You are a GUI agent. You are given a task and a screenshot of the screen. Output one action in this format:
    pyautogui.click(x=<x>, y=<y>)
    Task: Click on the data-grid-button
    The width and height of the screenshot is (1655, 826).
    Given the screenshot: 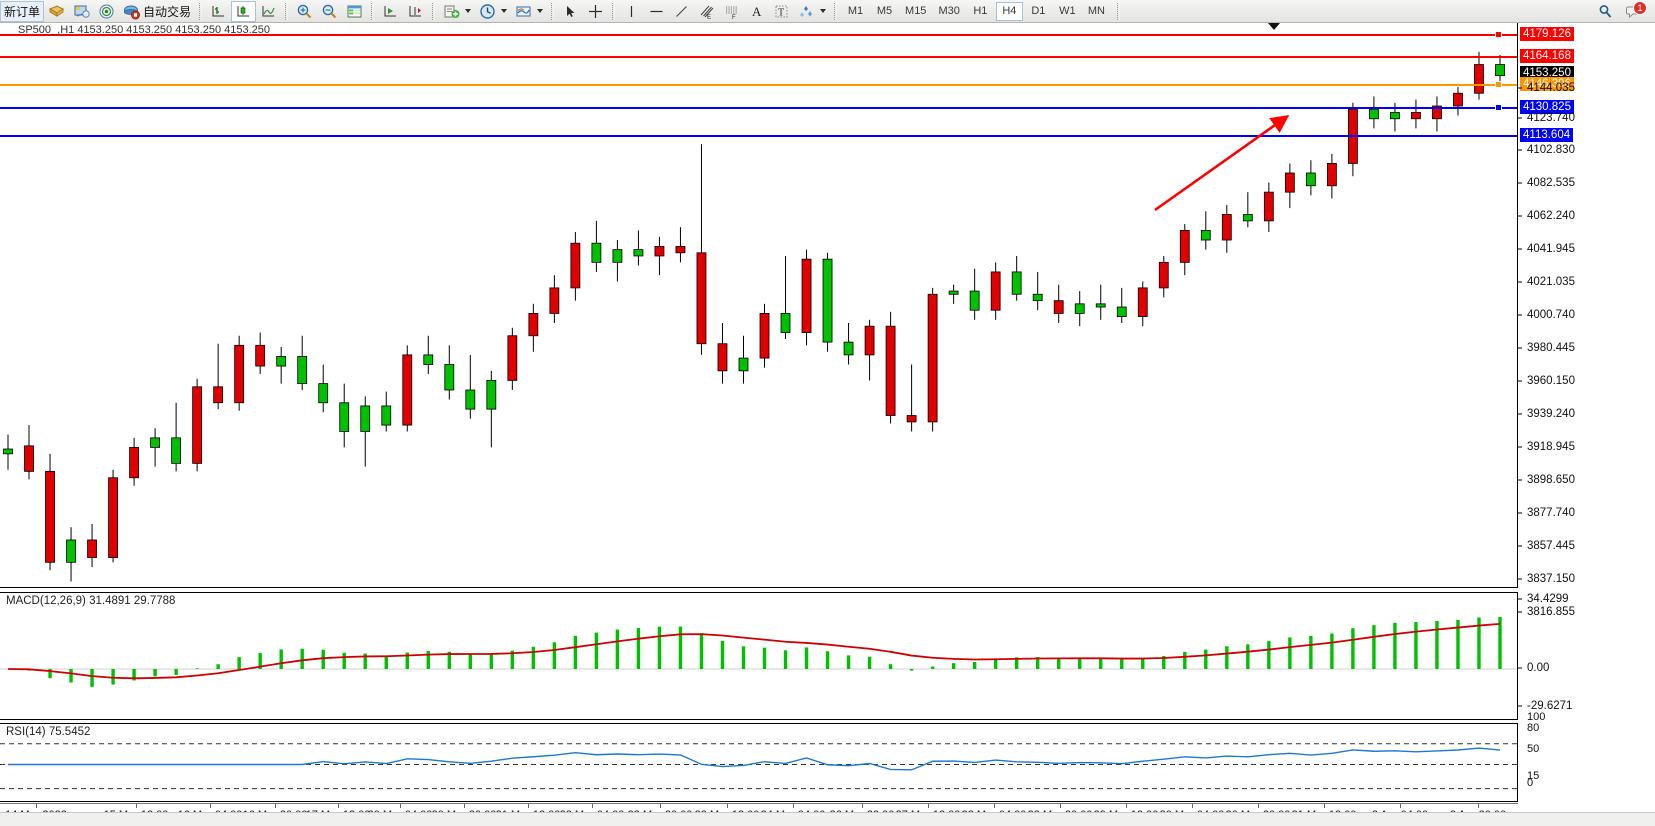 What is the action you would take?
    pyautogui.click(x=354, y=11)
    